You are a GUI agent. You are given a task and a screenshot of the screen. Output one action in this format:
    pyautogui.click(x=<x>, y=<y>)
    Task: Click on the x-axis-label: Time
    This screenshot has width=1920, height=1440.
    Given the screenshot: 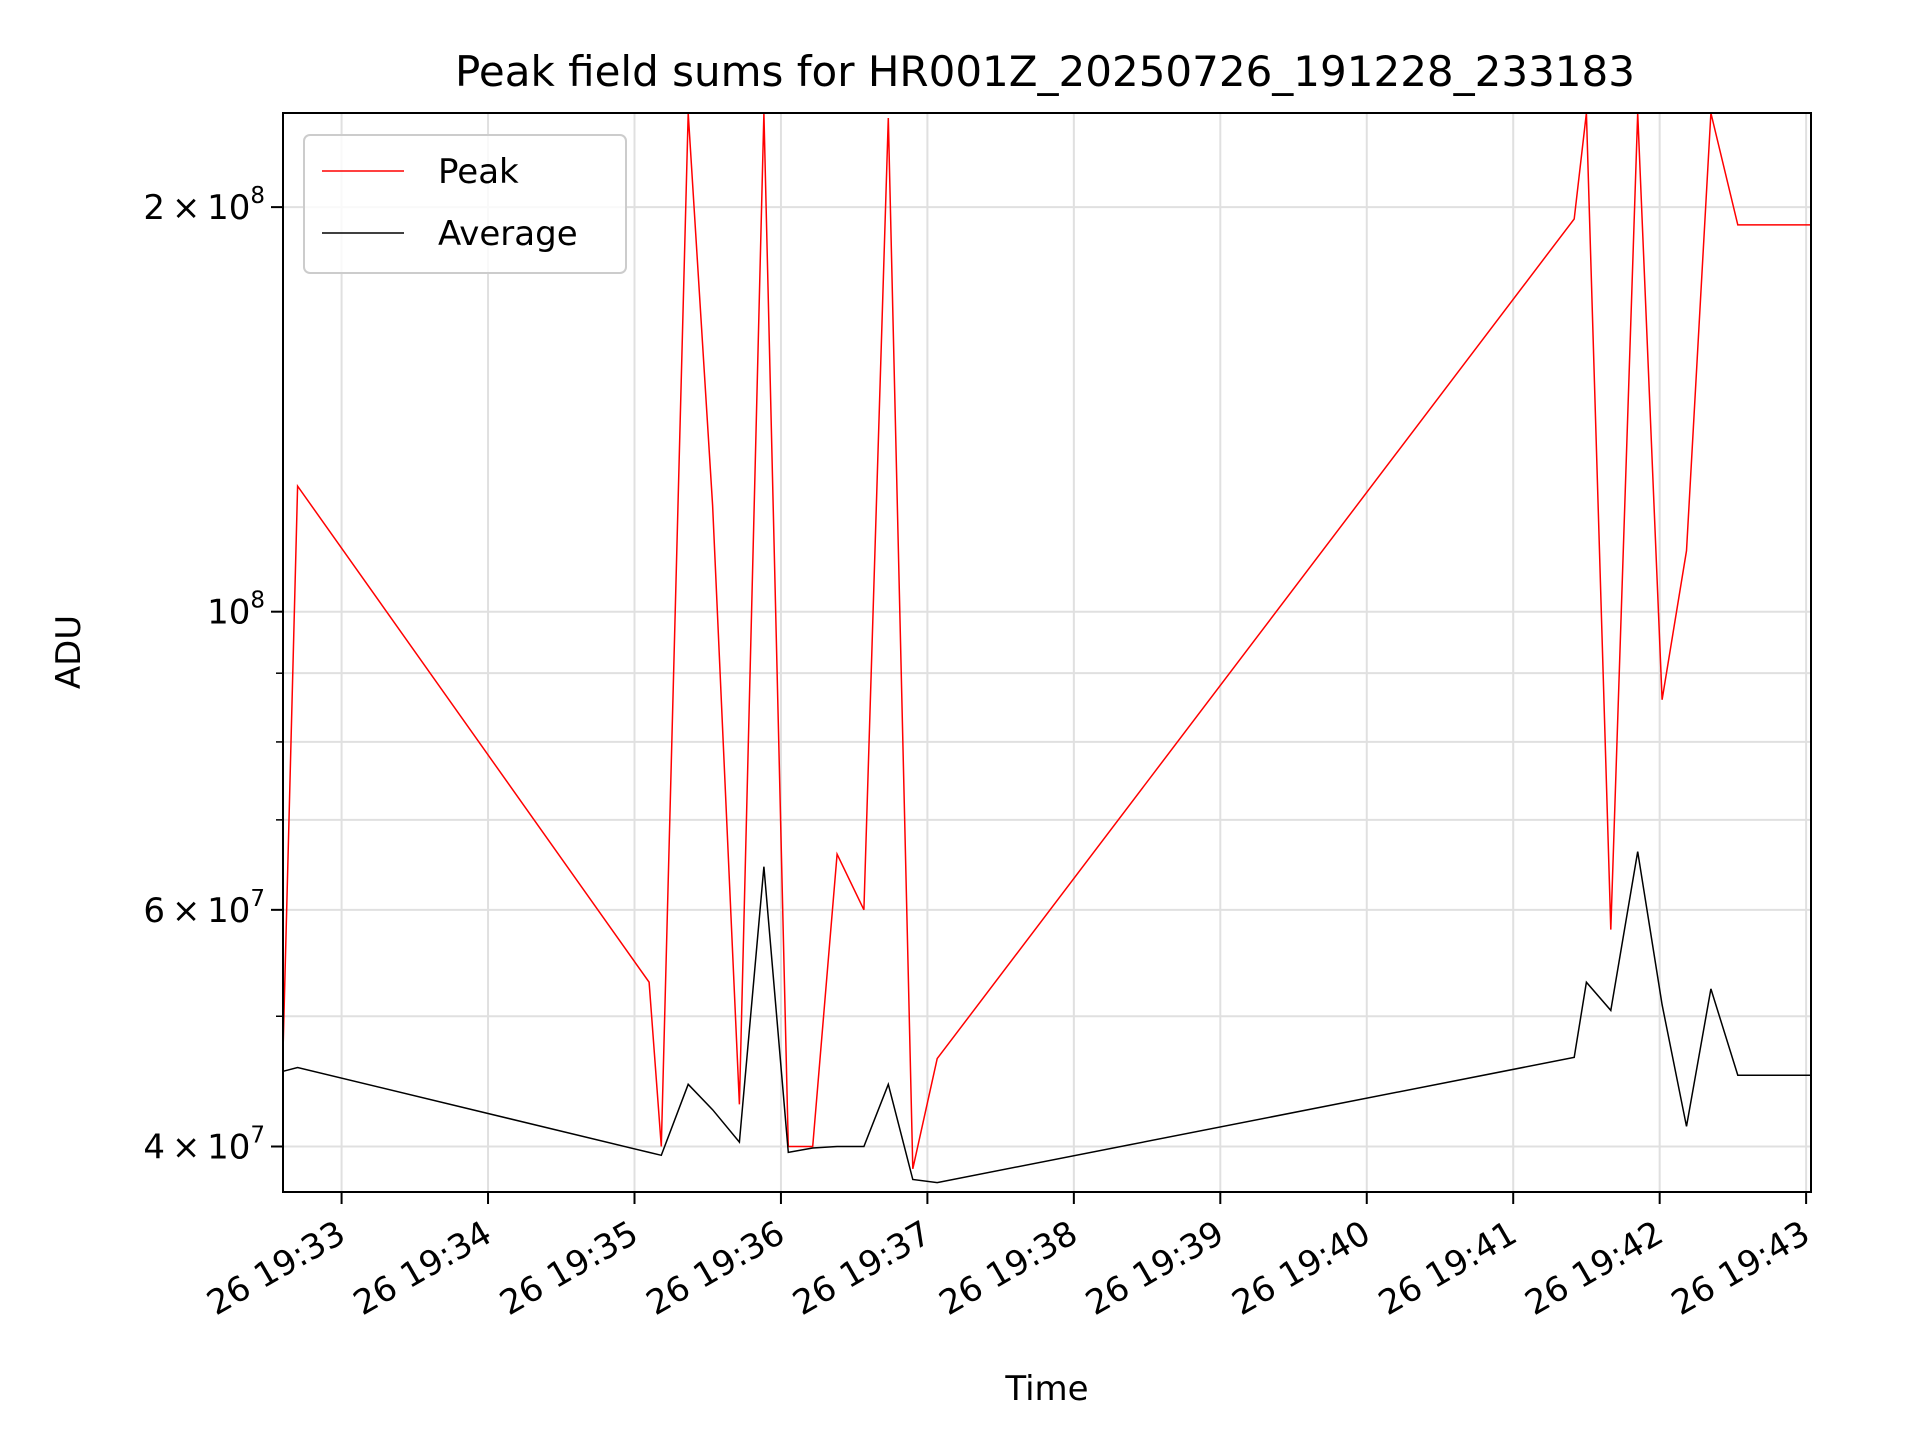 What is the action you would take?
    pyautogui.click(x=1046, y=1389)
    